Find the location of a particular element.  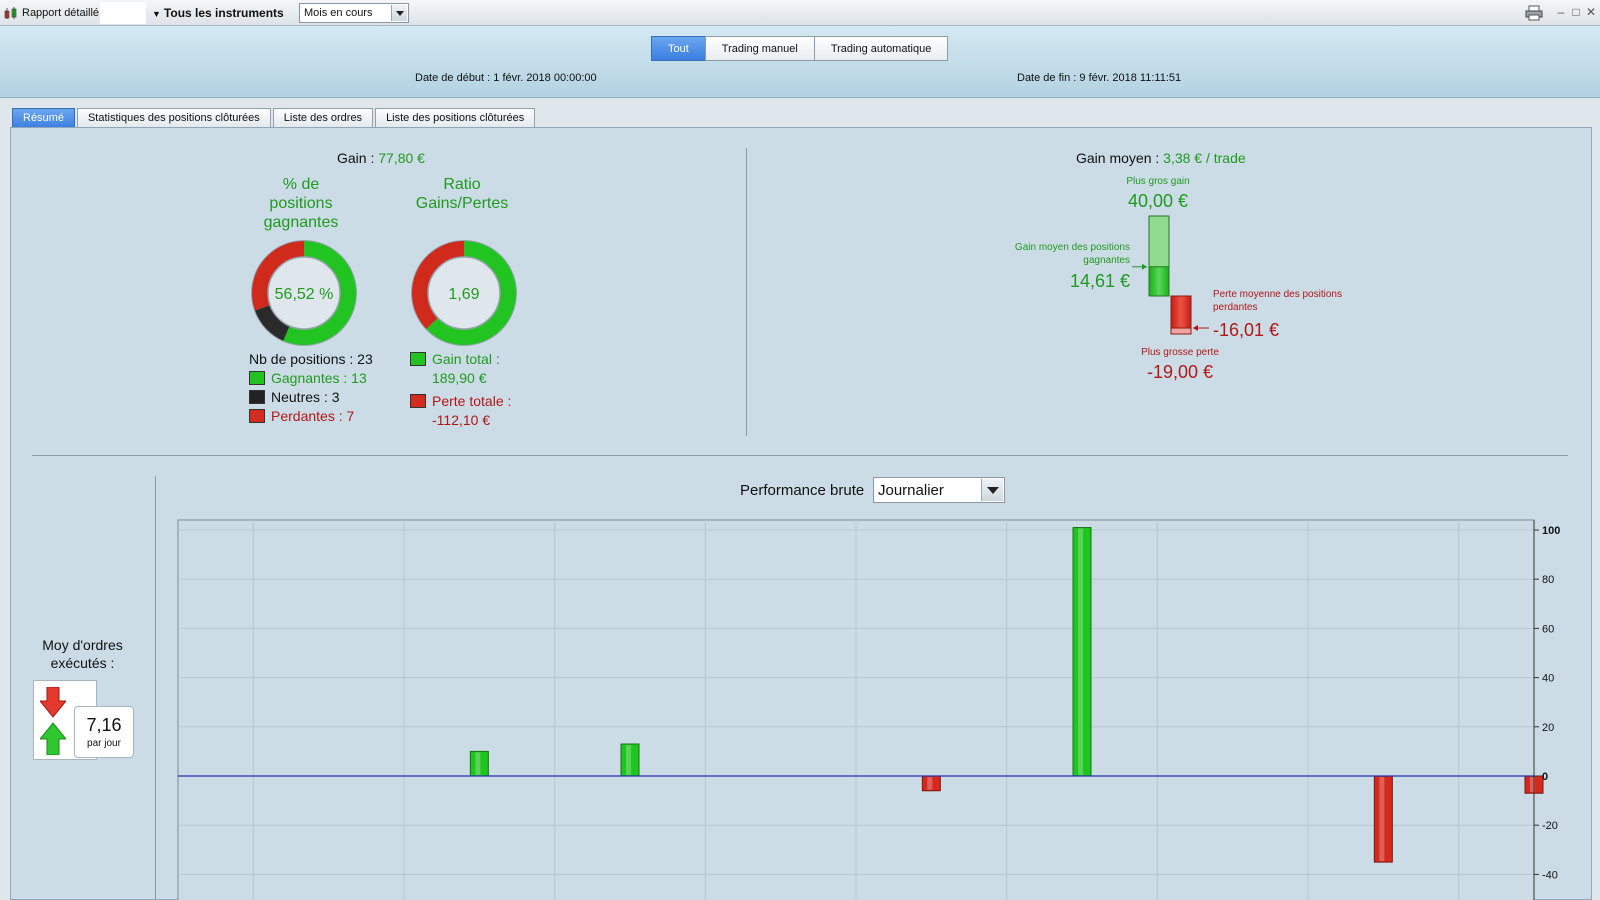

avg-gain-value: 3,38 € / trade is located at coordinates (1204, 158).